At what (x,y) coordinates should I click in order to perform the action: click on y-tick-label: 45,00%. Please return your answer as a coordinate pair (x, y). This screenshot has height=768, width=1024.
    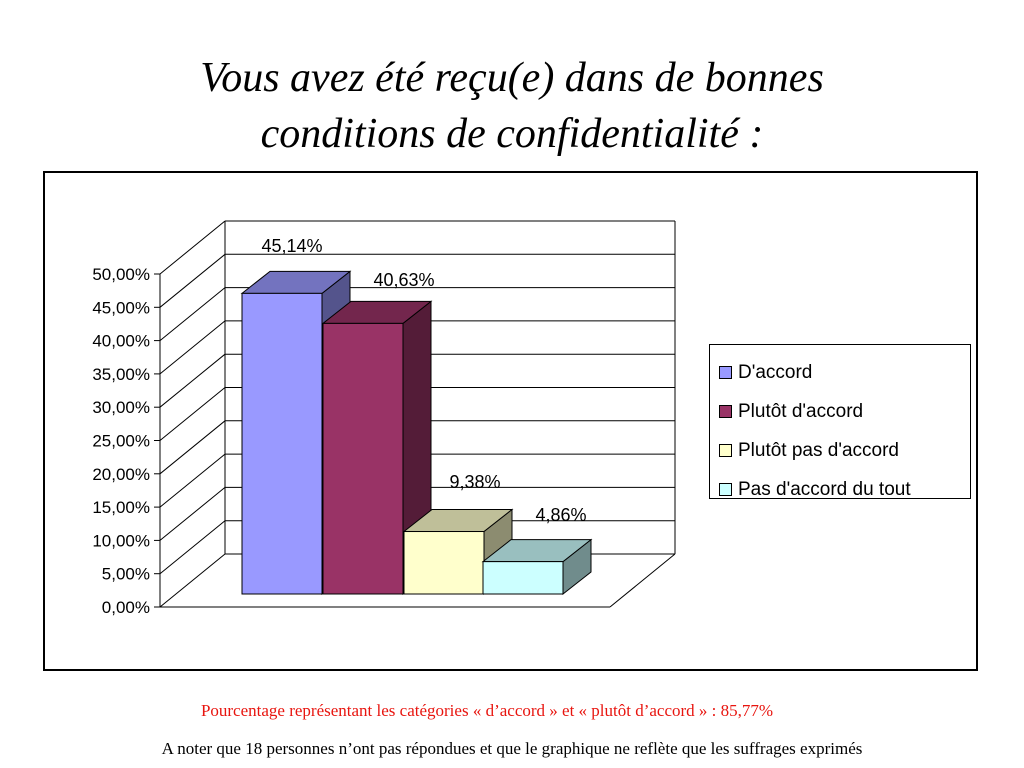
    Looking at the image, I should click on (121, 307).